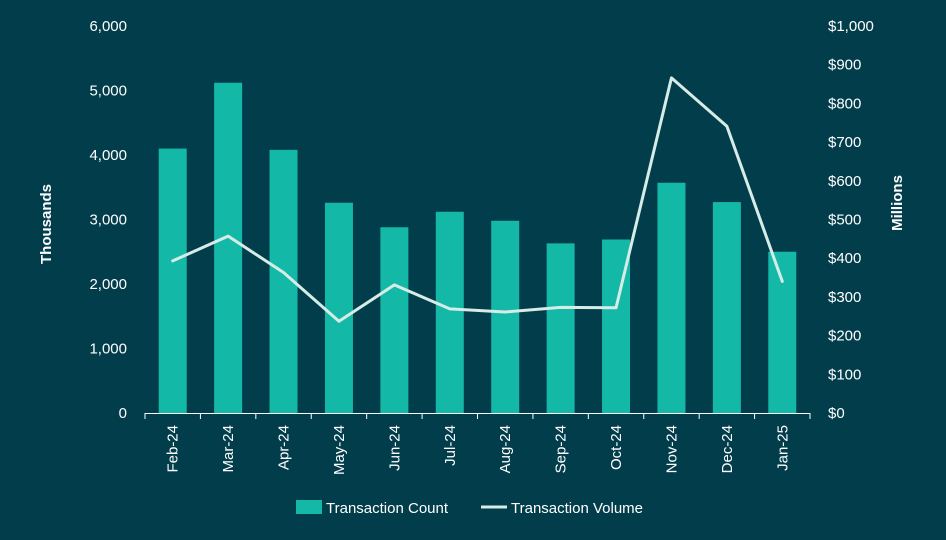 This screenshot has width=946, height=540. Describe the element at coordinates (844, 374) in the screenshot. I see `y2-tick-label: $100` at that location.